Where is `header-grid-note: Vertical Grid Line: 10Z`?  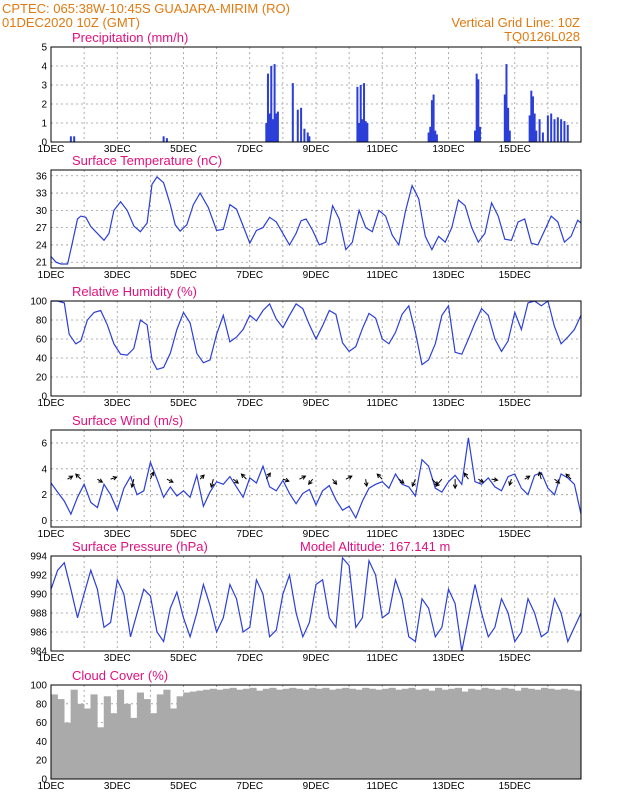
header-grid-note: Vertical Grid Line: 10Z is located at coordinates (515, 22).